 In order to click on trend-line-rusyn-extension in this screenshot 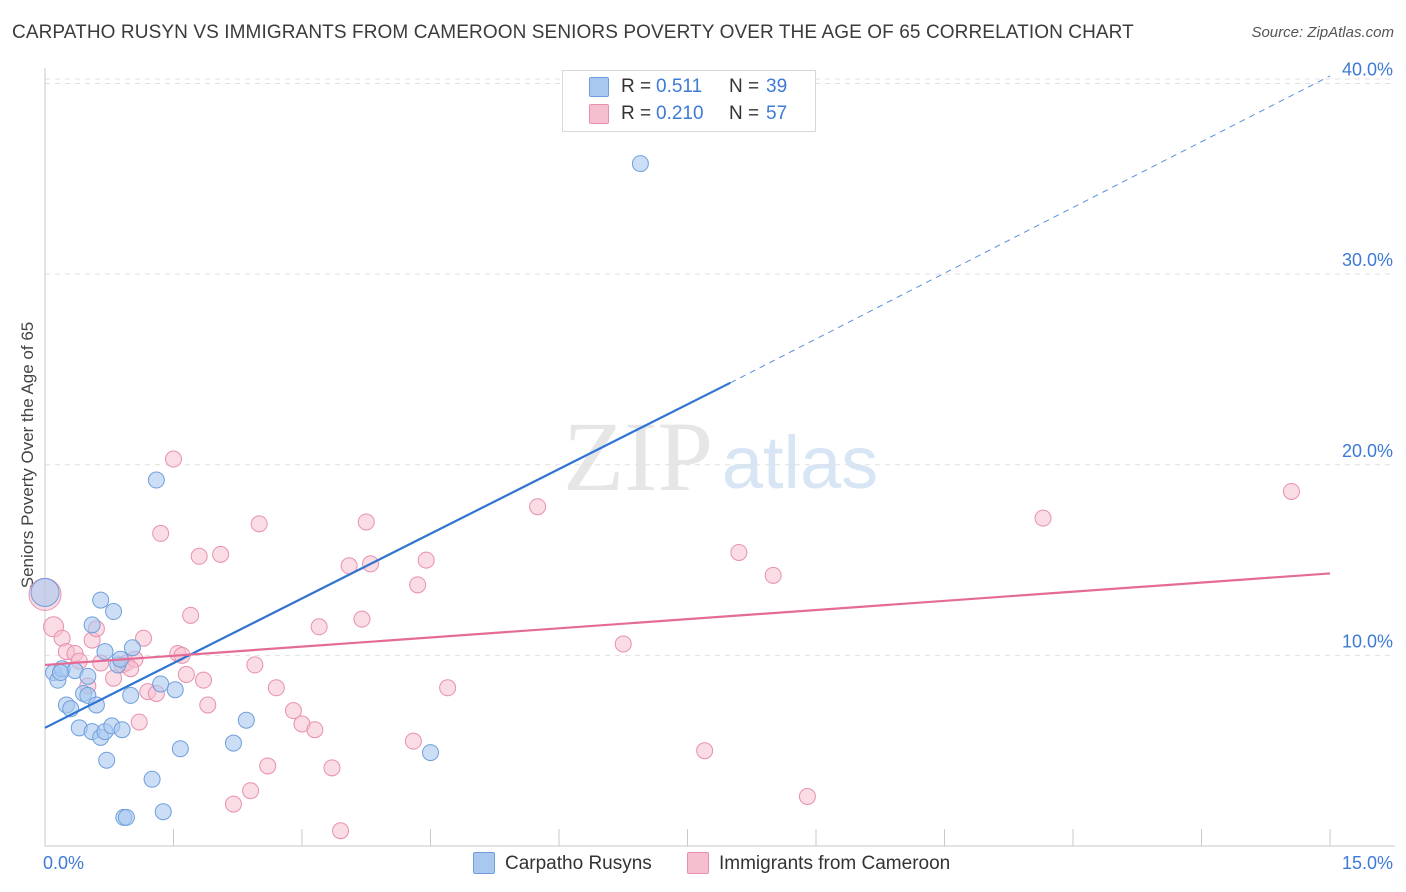, I will do `click(1030, 229)`.